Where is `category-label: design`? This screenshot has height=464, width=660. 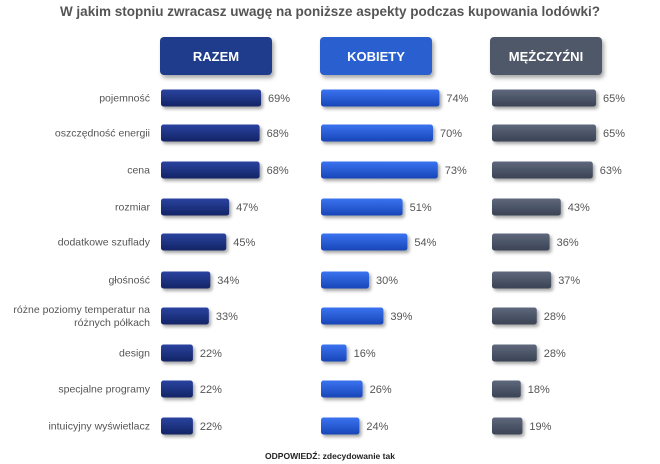 category-label: design is located at coordinates (134, 354).